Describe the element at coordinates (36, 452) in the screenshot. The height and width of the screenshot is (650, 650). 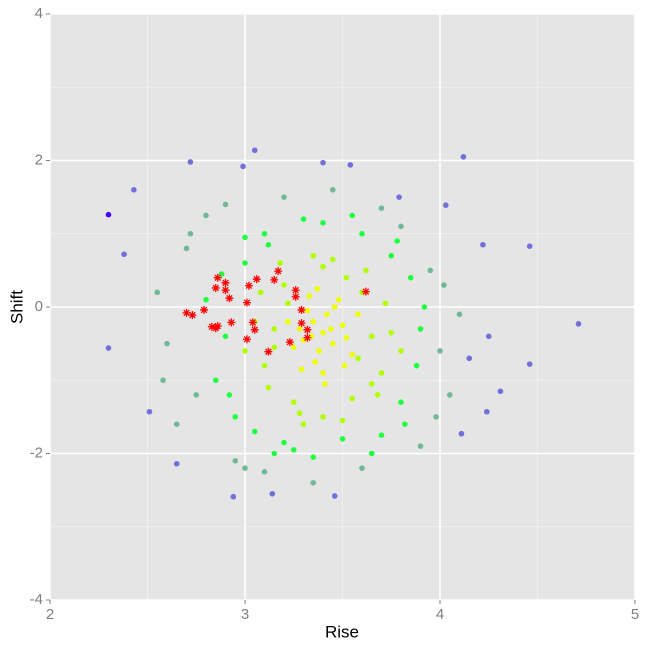
I see `y-tick-label: -2` at that location.